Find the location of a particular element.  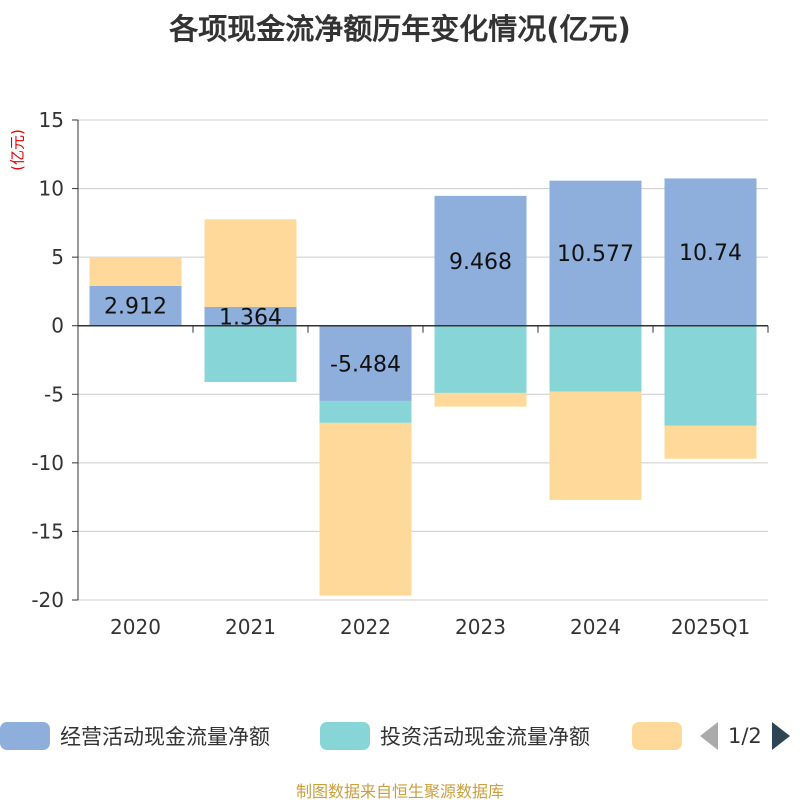

y-tick-label: 5 is located at coordinates (57, 257).